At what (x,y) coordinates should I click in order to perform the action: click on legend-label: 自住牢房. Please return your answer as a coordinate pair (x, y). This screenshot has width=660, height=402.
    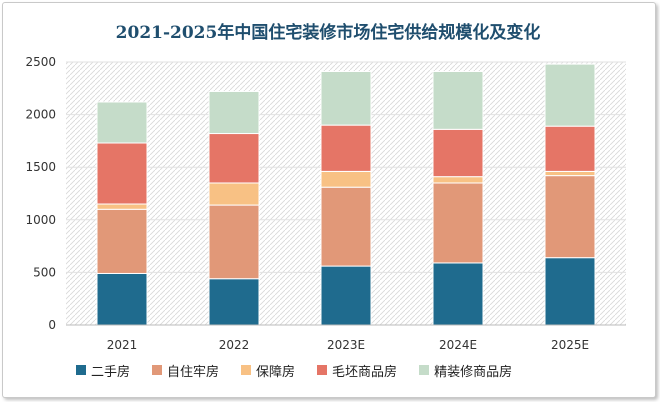
    Looking at the image, I should click on (193, 372).